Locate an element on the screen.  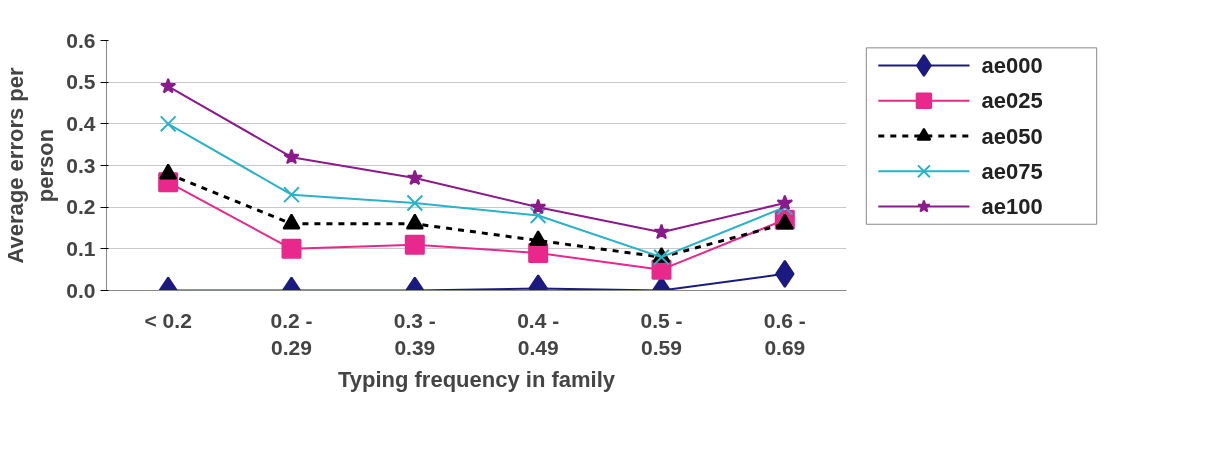
y-tick-label: 0.2 is located at coordinates (81, 207).